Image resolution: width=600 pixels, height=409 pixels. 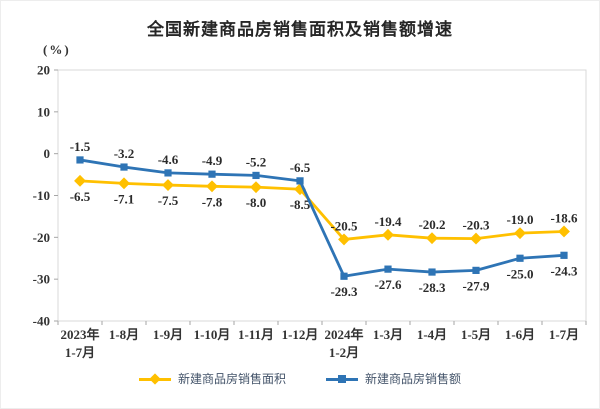 I want to click on chart-legend: 新建商品房销售面积 新建商品房销售额, so click(x=300, y=378).